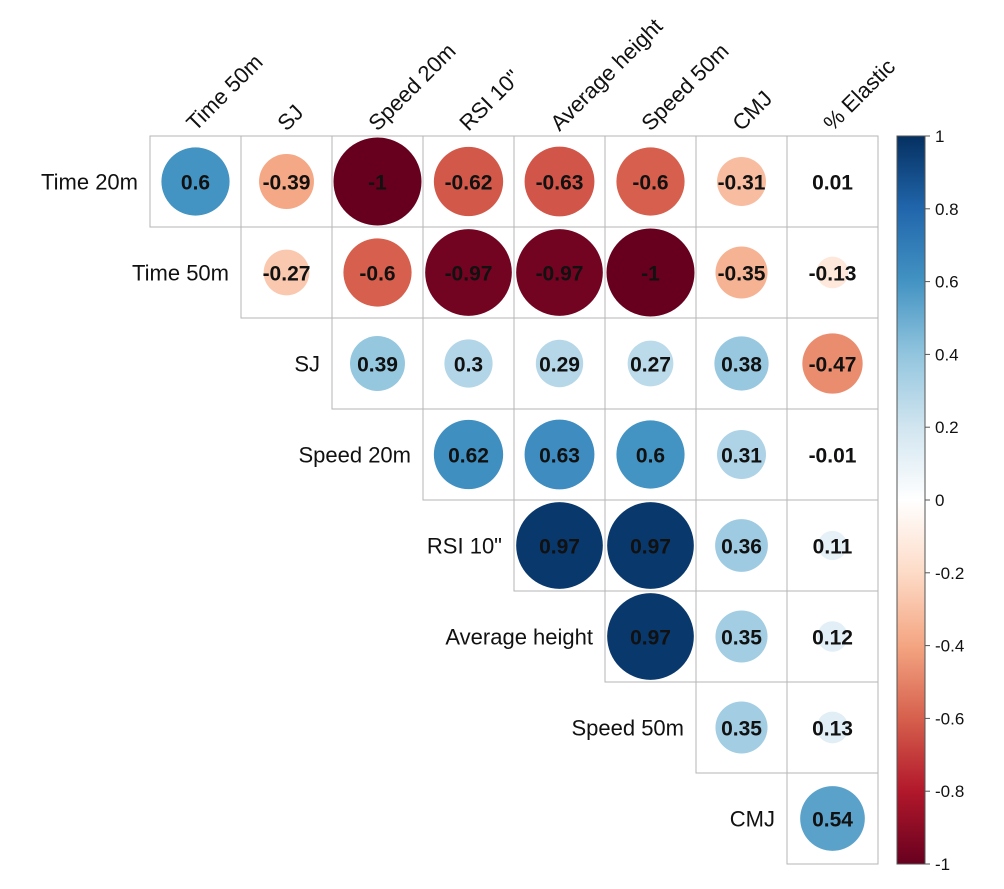 This screenshot has height=889, width=1004. Describe the element at coordinates (949, 791) in the screenshot. I see `color-bar-tick-label: -0.8` at that location.